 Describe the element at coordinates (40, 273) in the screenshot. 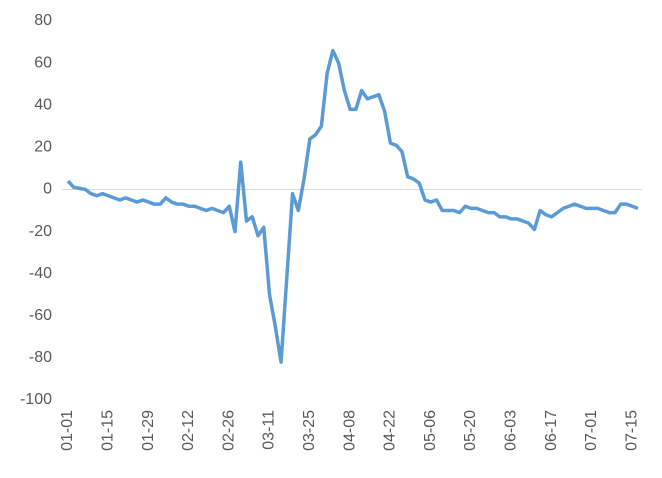

I see `y-tick-label: -40` at that location.